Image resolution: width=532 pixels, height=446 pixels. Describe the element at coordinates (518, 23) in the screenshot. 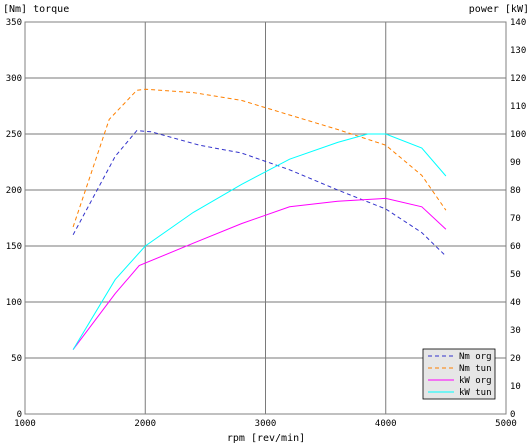

I see `y-right-tick-label: 140` at that location.